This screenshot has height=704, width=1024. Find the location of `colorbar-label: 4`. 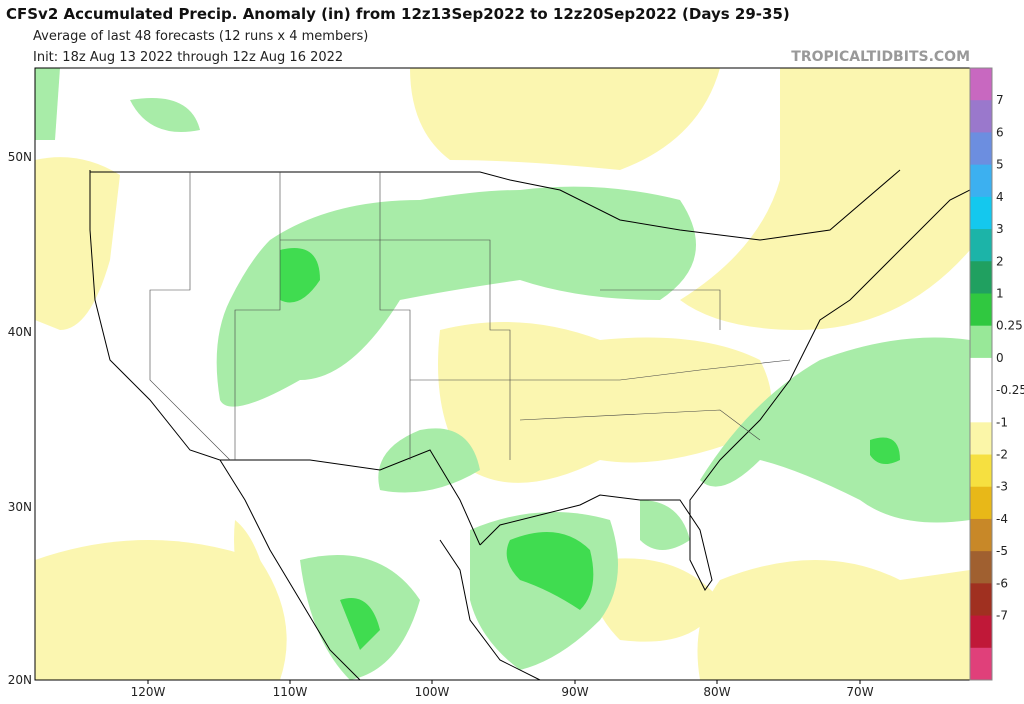

colorbar-label: 4 is located at coordinates (1000, 197).